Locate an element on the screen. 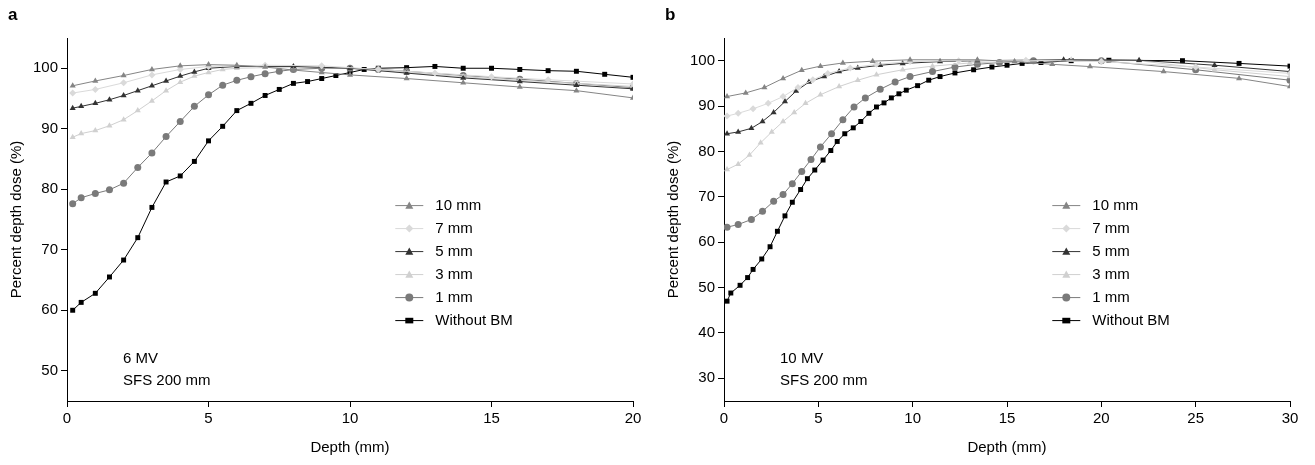 The height and width of the screenshot is (465, 1315). chart-title: a is located at coordinates (13, 14).